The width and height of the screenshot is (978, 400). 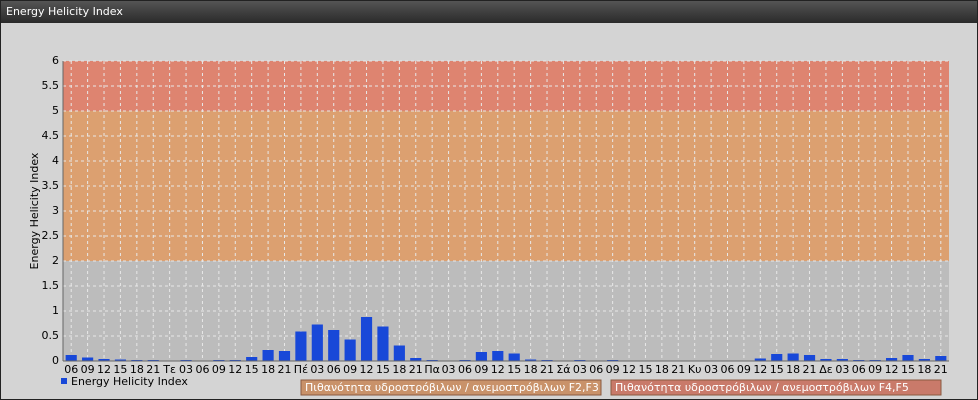 What do you see at coordinates (55, 60) in the screenshot?
I see `y-tick-label: 6` at bounding box center [55, 60].